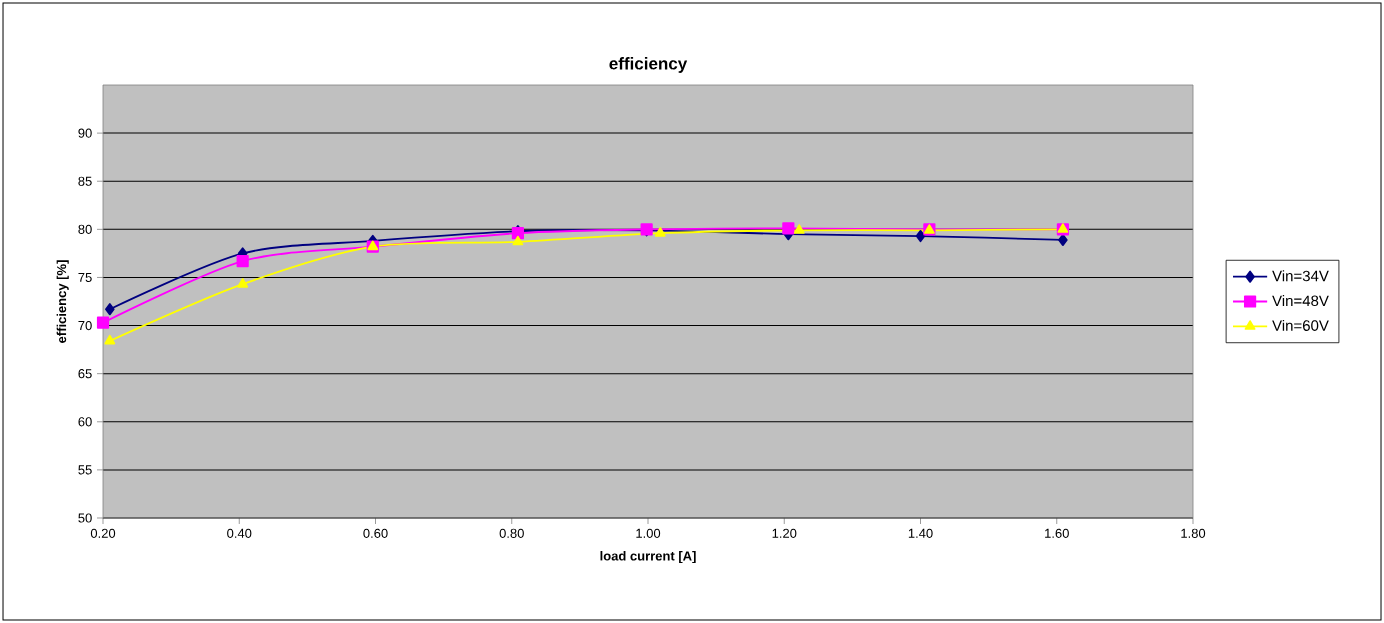 The image size is (1384, 623). Describe the element at coordinates (85, 470) in the screenshot. I see `y-tick-label: 55` at that location.